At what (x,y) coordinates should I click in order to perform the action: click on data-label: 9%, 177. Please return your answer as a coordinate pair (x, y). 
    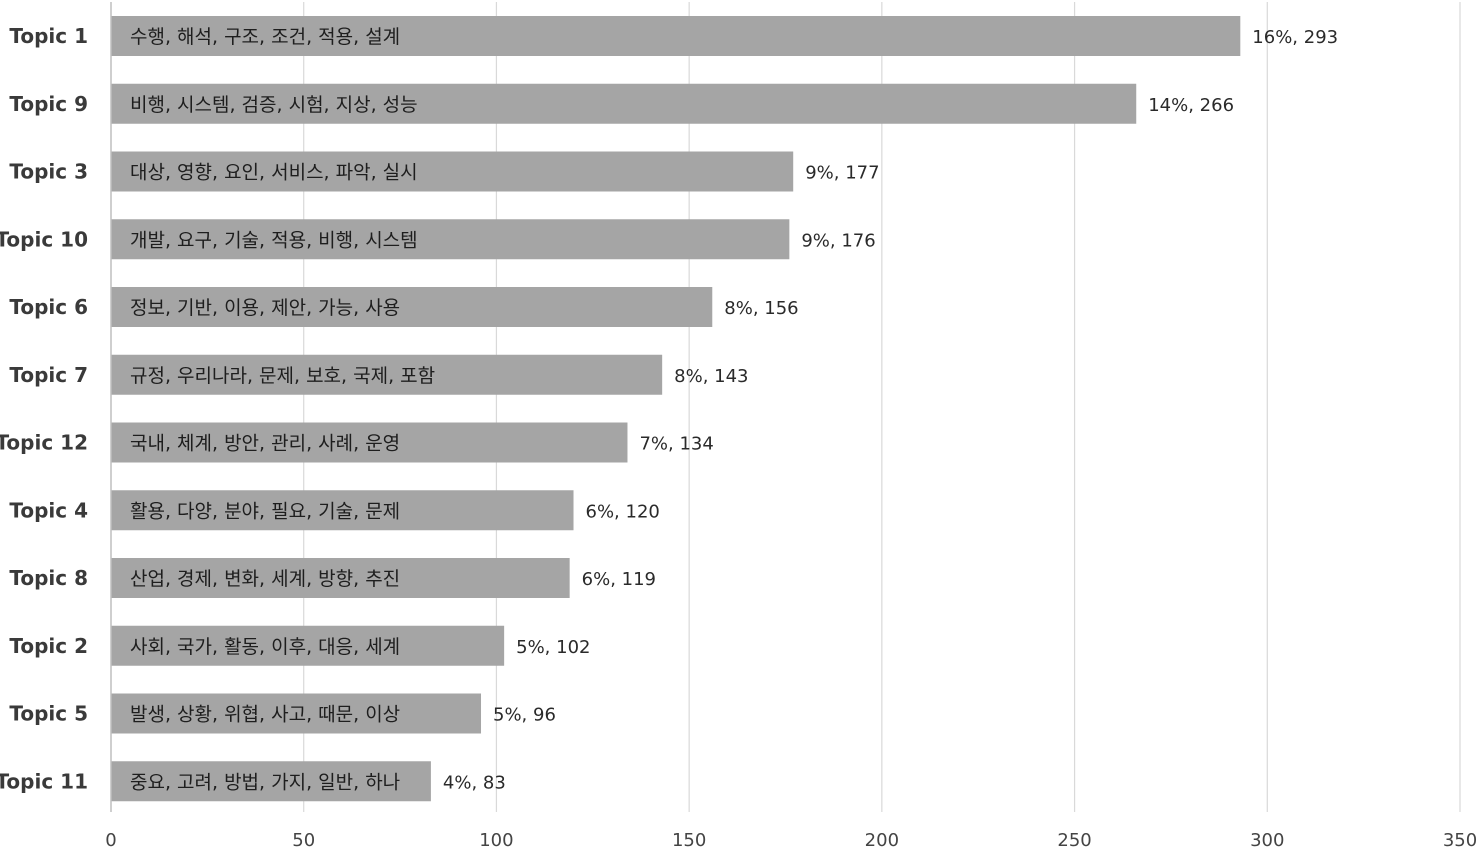
    Looking at the image, I should click on (842, 173).